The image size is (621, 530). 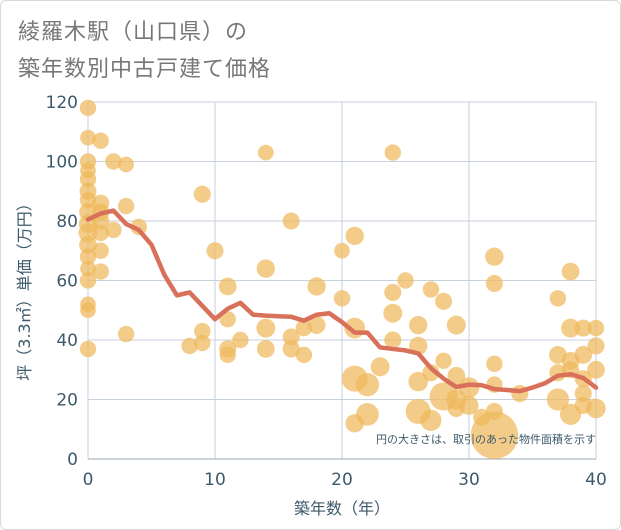 I want to click on y-tick-label: 80, so click(x=67, y=222).